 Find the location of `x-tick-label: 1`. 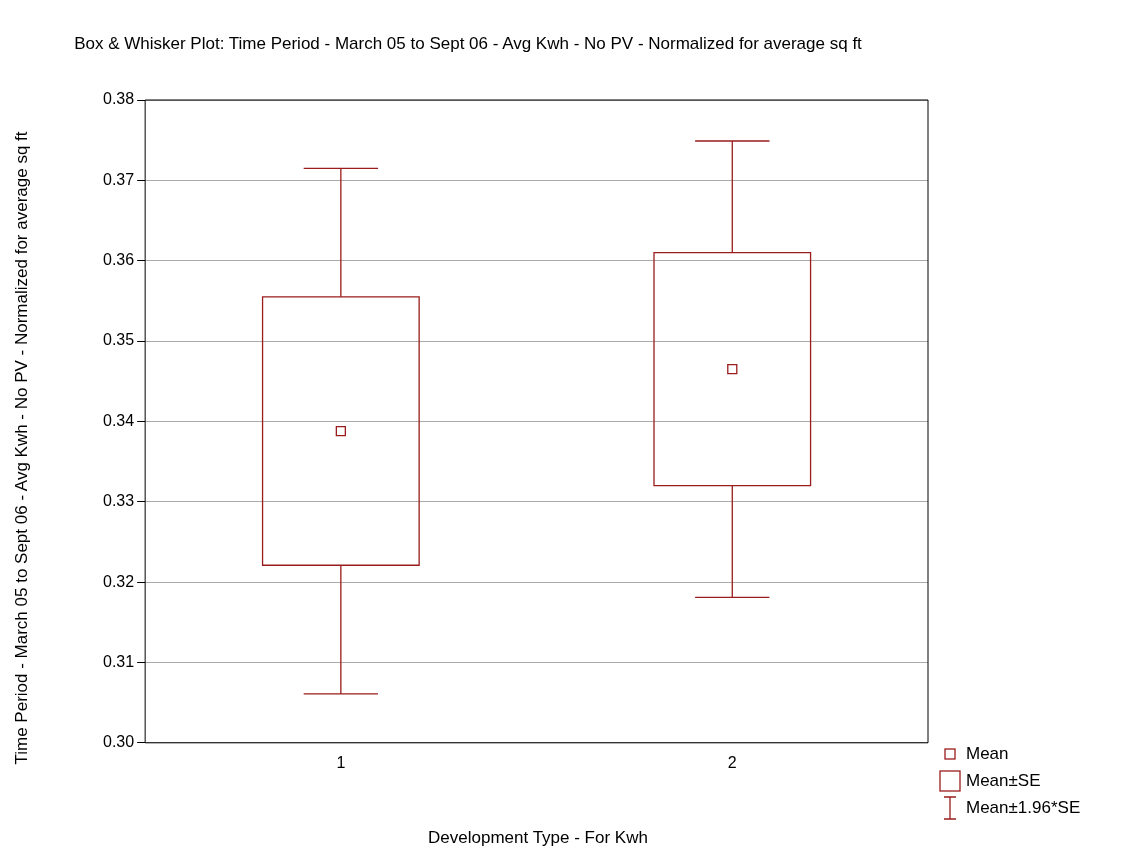

x-tick-label: 1 is located at coordinates (341, 762).